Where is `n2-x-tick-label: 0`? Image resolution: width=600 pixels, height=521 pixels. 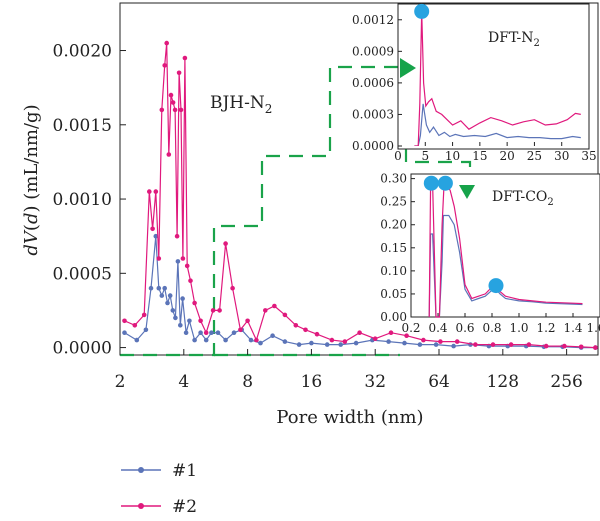
n2-x-tick-label: 0 is located at coordinates (398, 156).